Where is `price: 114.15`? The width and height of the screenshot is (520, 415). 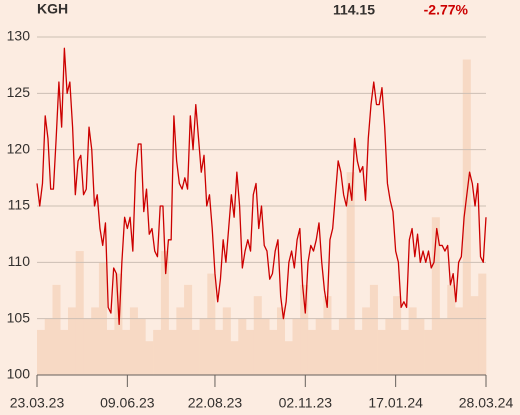
price: 114.15 is located at coordinates (354, 10).